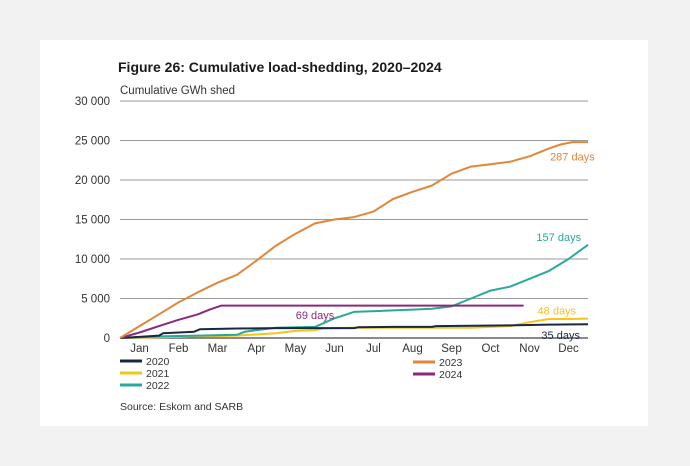 The width and height of the screenshot is (690, 466). What do you see at coordinates (451, 363) in the screenshot?
I see `legend-label-2023: 2023` at bounding box center [451, 363].